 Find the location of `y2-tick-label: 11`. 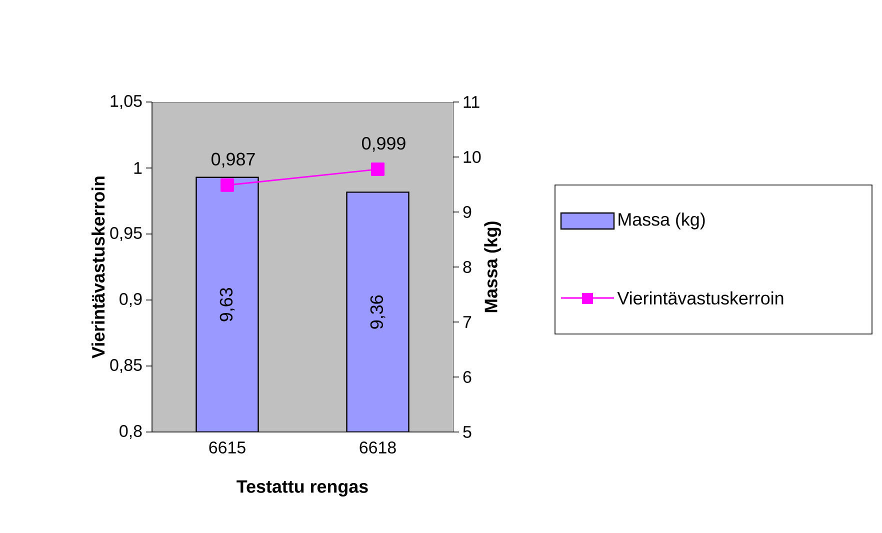

y2-tick-label: 11 is located at coordinates (472, 102).